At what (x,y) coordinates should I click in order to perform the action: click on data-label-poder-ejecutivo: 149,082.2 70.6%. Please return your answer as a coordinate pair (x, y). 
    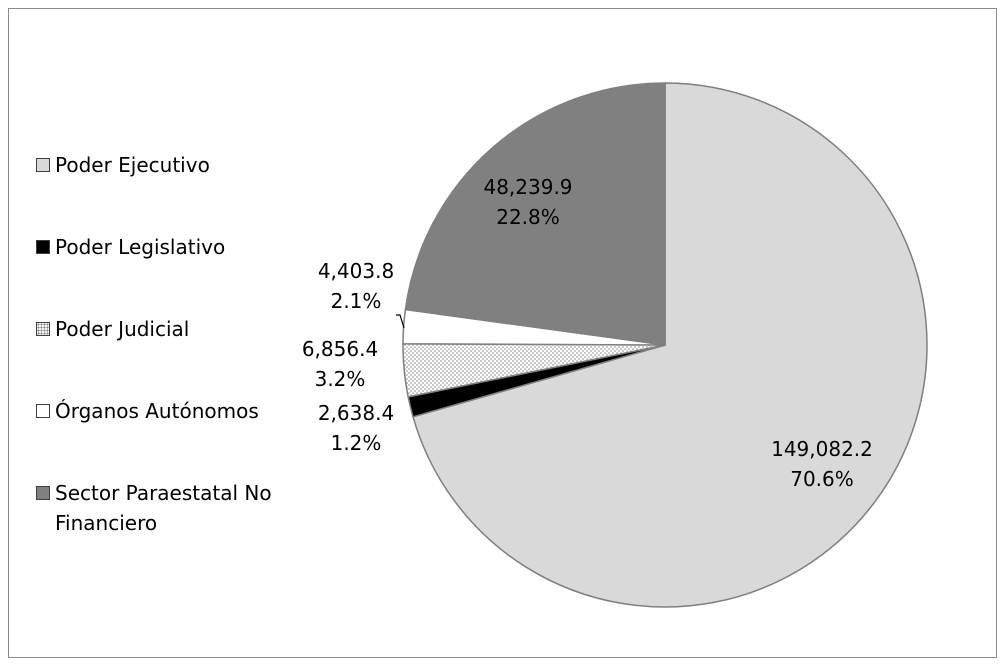
    Looking at the image, I should click on (822, 464).